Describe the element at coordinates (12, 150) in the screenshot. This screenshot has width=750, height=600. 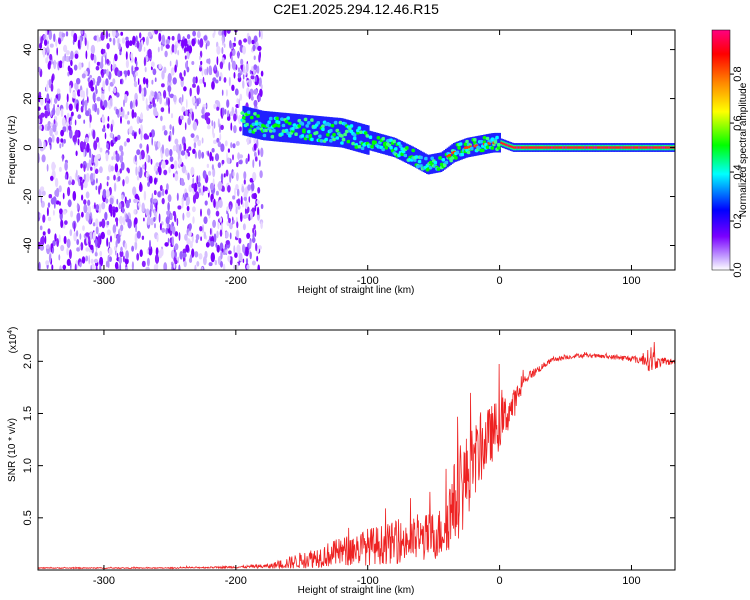
I see `spectrogram-ylabel: Frequency (Hz)` at that location.